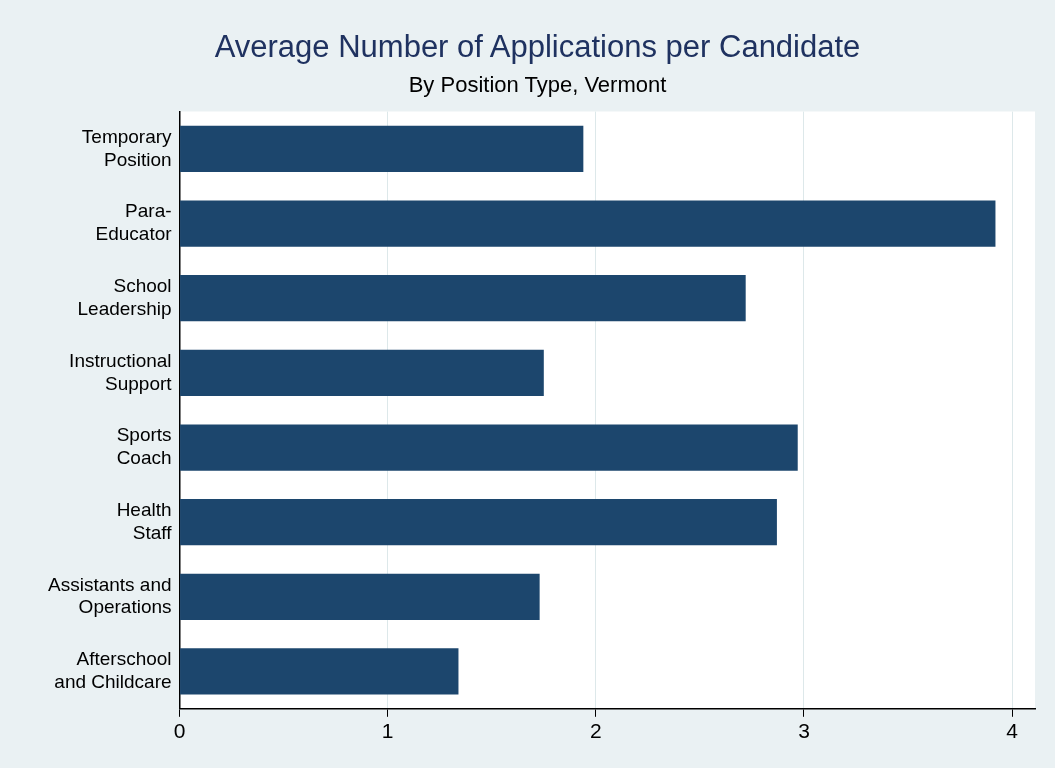 Image resolution: width=1055 pixels, height=768 pixels. Describe the element at coordinates (127, 147) in the screenshot. I see `y-tick-label: Temporary Position` at that location.